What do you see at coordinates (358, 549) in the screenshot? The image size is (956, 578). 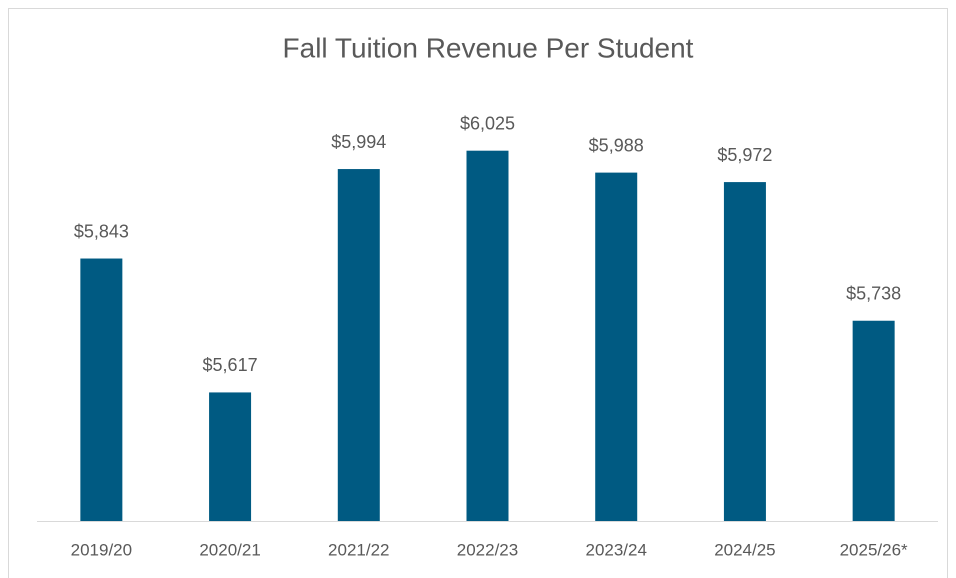 I see `x-tick-label: 2021/22` at bounding box center [358, 549].